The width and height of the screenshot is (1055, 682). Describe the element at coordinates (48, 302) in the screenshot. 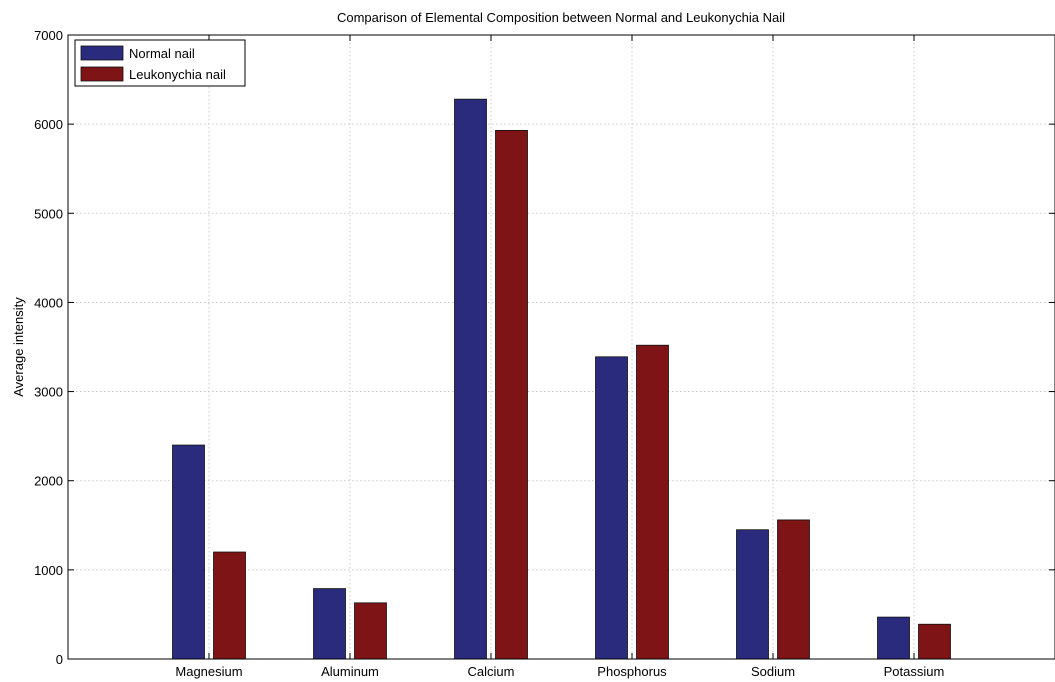

I see `y-tick-label: 4000` at that location.